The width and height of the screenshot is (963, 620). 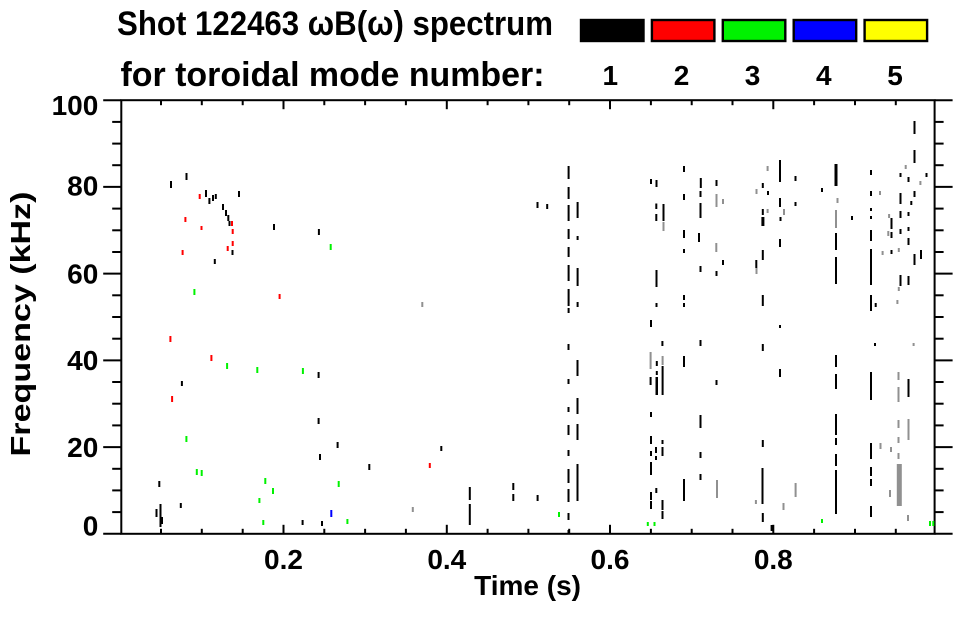 I want to click on svg-text: Shot 122463 ωB(ω) spectrum, so click(x=335, y=24).